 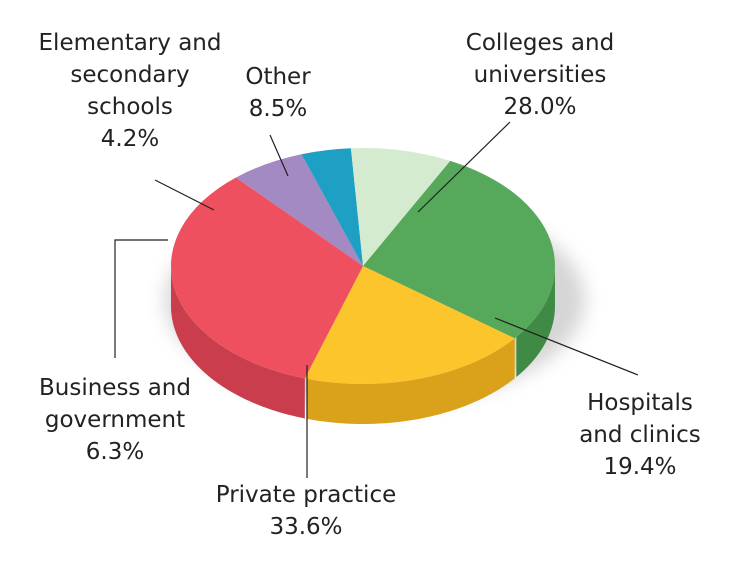 What do you see at coordinates (640, 435) in the screenshot?
I see `slice-label-1-line-1: and clinics` at bounding box center [640, 435].